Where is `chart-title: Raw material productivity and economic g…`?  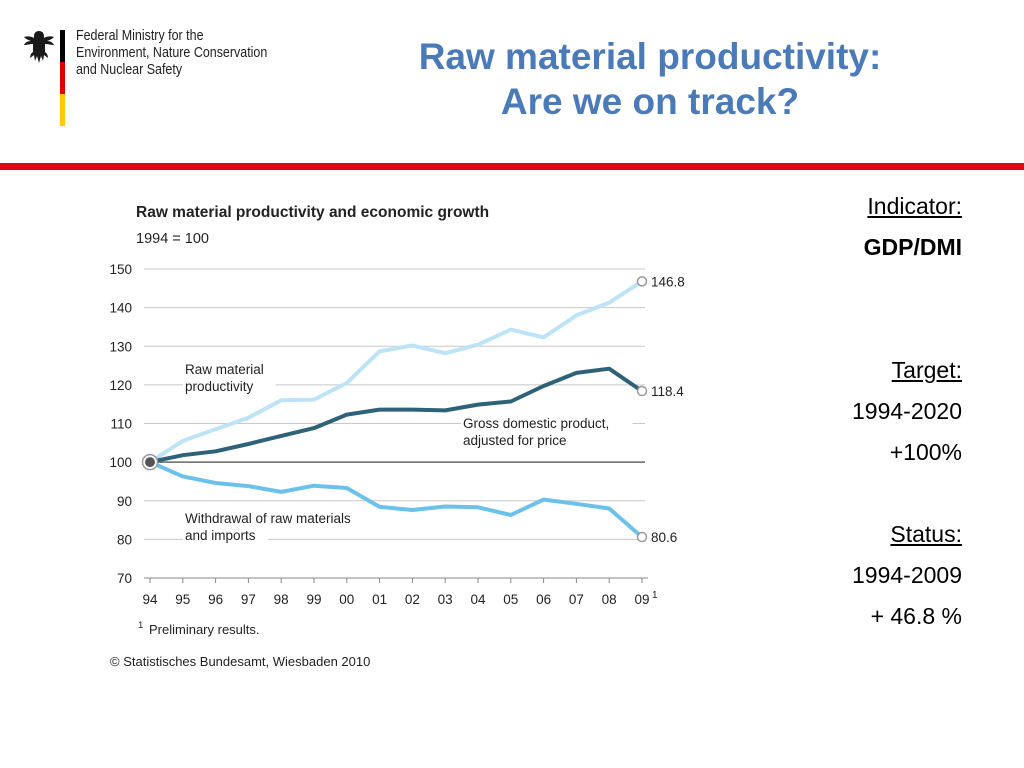 chart-title: Raw material productivity and economic g… is located at coordinates (312, 212).